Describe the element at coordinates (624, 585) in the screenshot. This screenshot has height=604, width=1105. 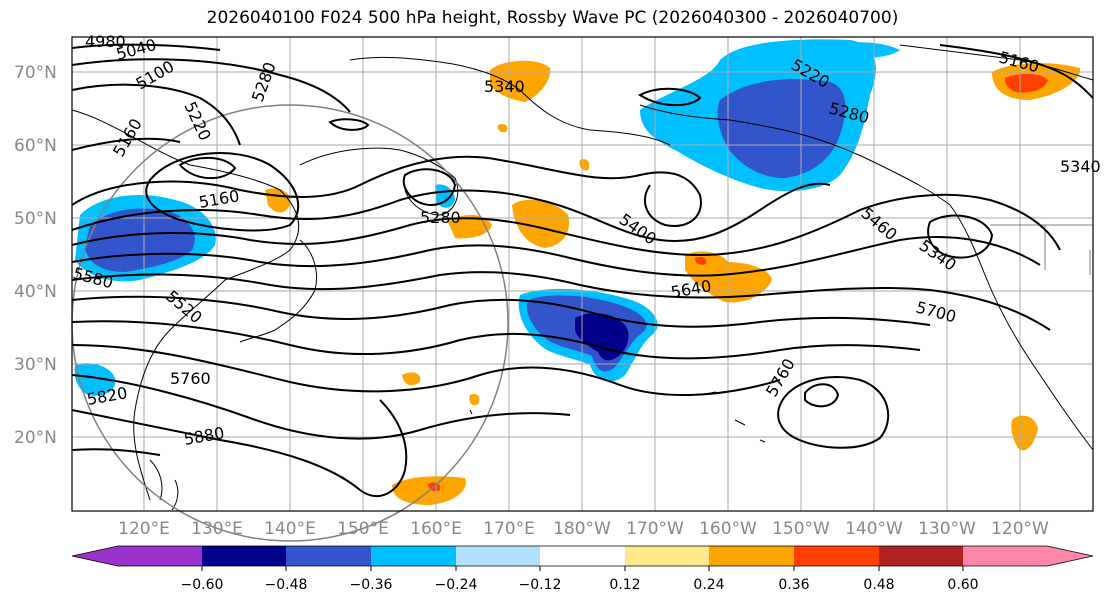
I see `colorbar-tick-label: 0.12` at that location.